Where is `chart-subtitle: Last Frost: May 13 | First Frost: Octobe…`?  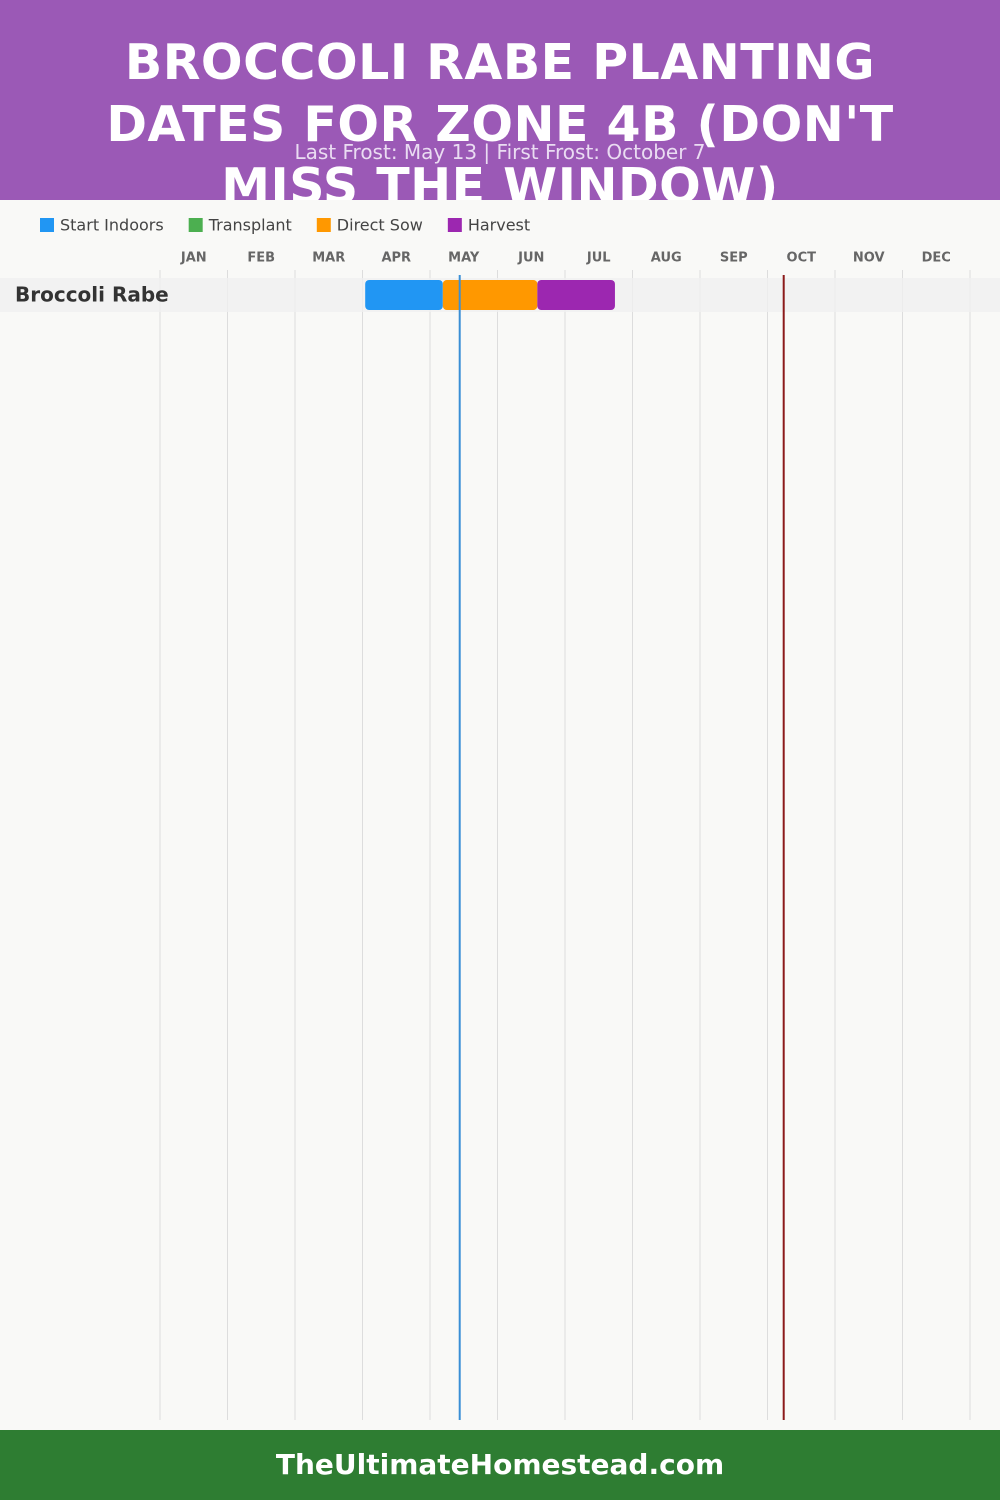
chart-subtitle: Last Frost: May 13 | First Frost: Octobe… is located at coordinates (500, 152).